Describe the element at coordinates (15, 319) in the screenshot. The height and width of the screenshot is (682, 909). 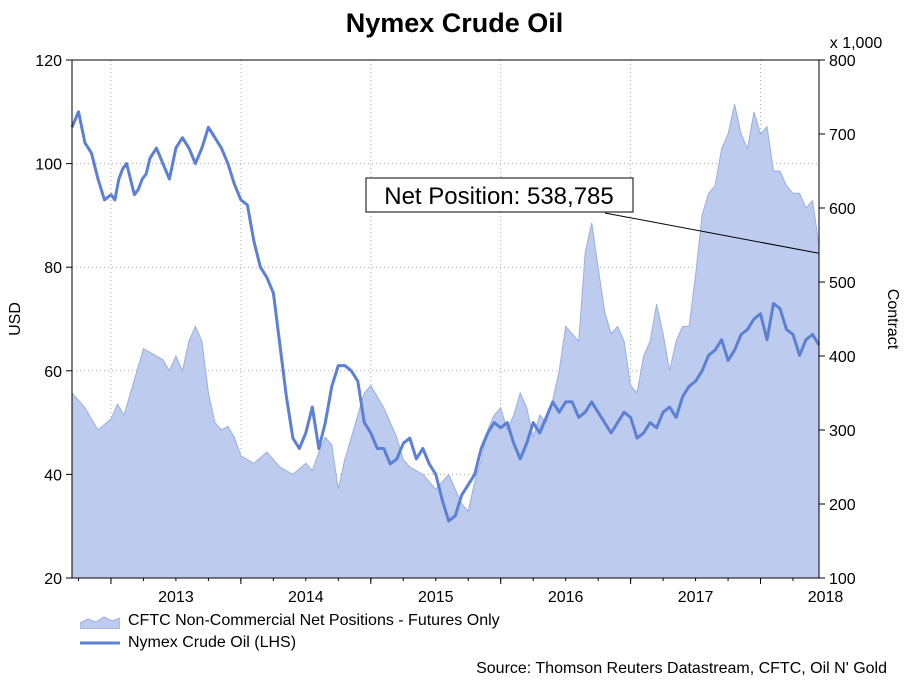
I see `left-axis-label: USD` at that location.